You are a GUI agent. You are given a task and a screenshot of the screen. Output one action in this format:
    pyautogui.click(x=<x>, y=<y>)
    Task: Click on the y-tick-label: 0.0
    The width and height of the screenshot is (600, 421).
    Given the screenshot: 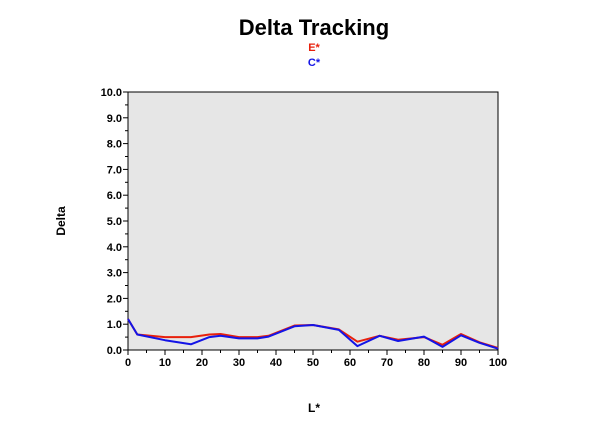 What is the action you would take?
    pyautogui.click(x=114, y=351)
    